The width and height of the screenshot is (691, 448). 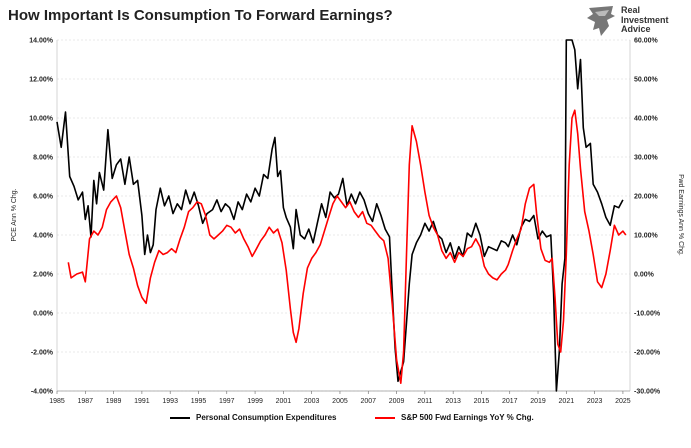 I want to click on y-left-axis-title: PCE Ann % Chg., so click(x=14, y=214).